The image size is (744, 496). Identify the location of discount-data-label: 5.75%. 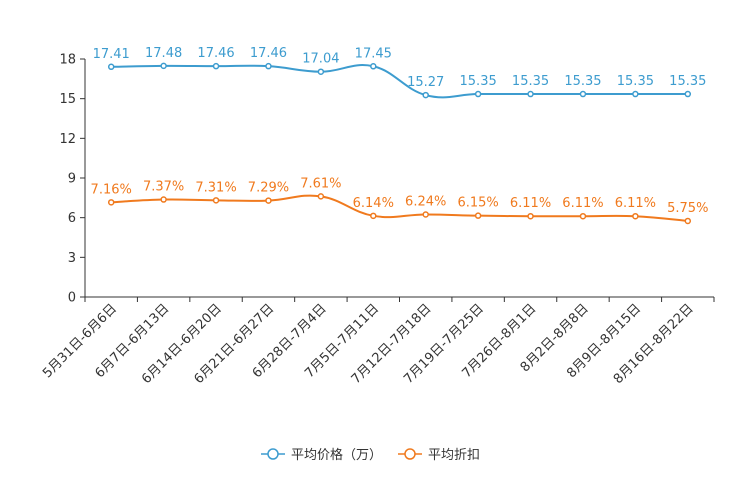
(687, 208).